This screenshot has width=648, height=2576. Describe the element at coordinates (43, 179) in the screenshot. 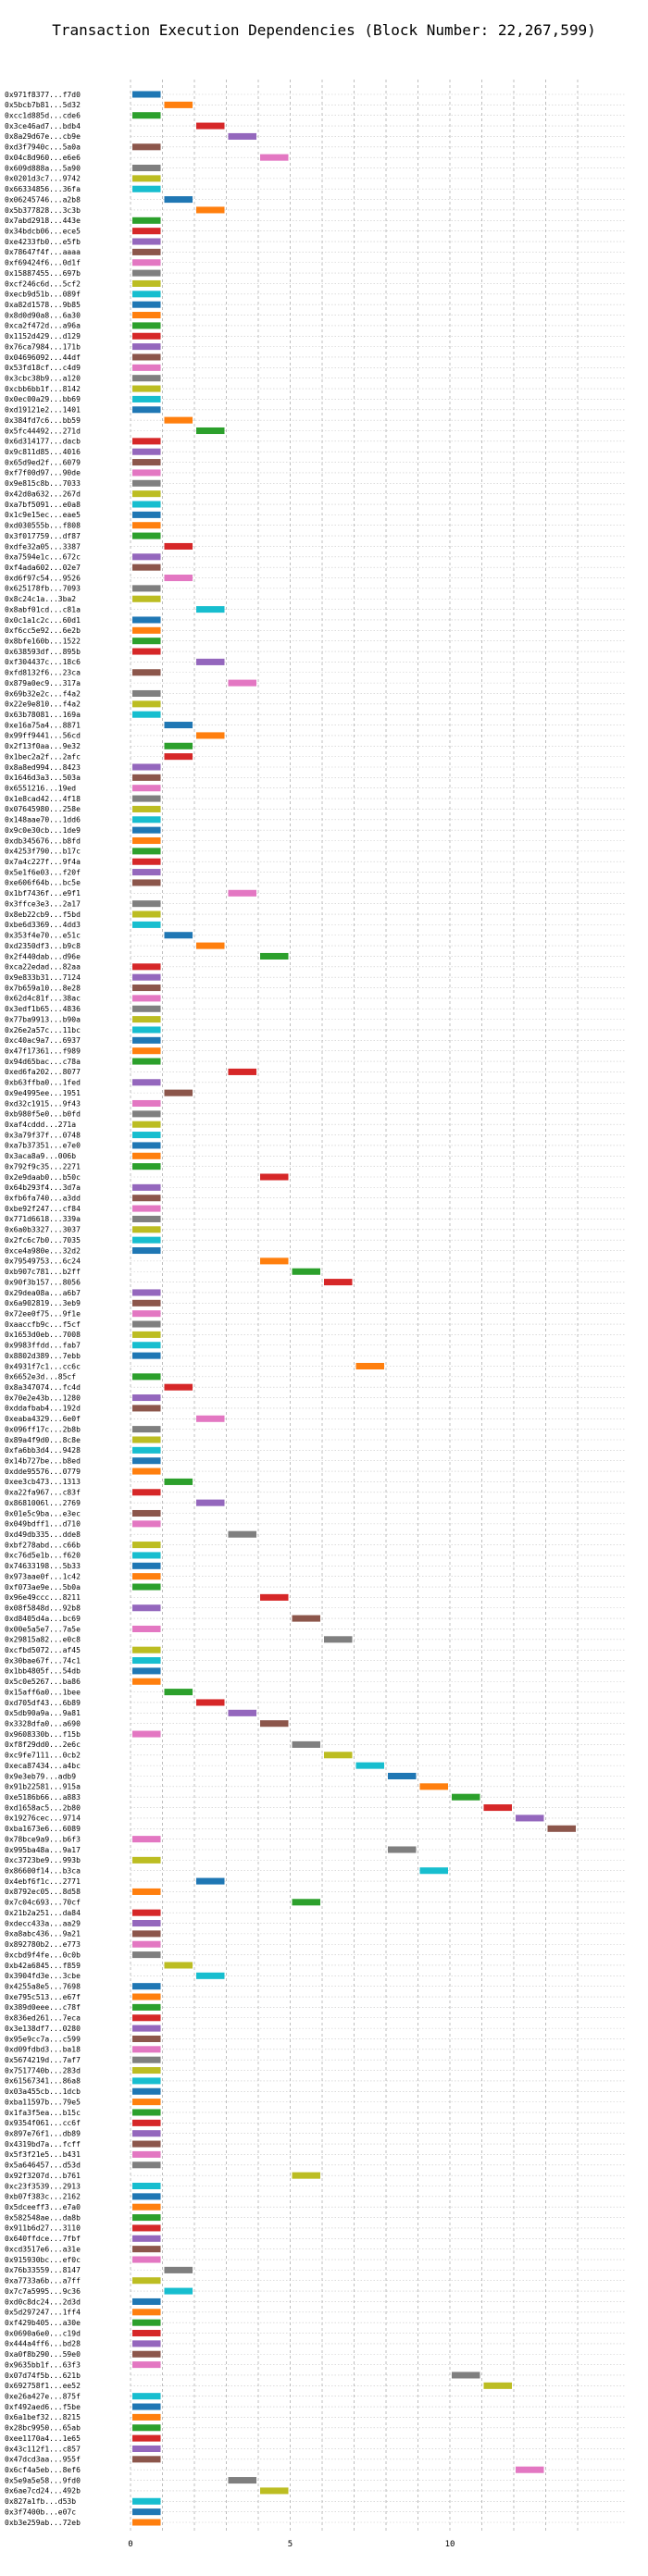

I see `transaction-label: 0x0201d3c7...9742` at that location.